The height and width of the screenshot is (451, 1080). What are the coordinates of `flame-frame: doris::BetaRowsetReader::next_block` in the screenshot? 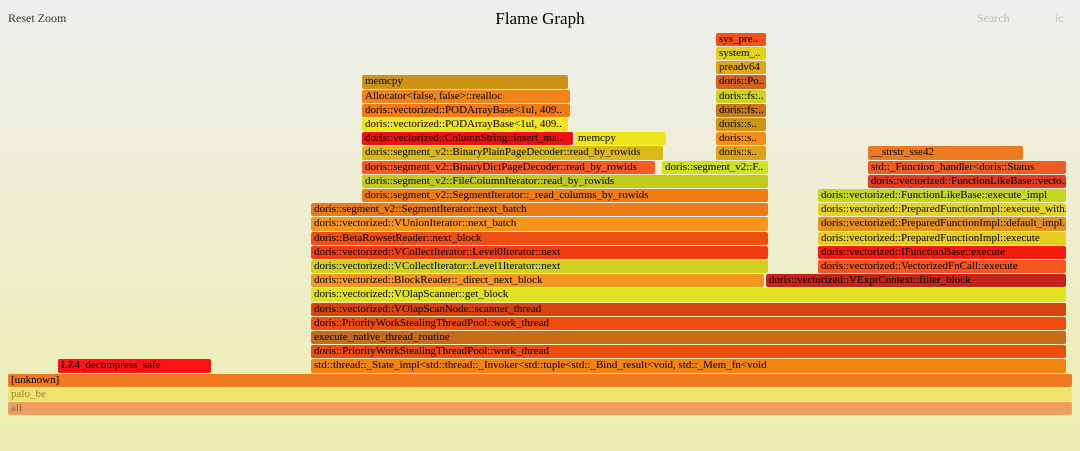 It's located at (539, 238).